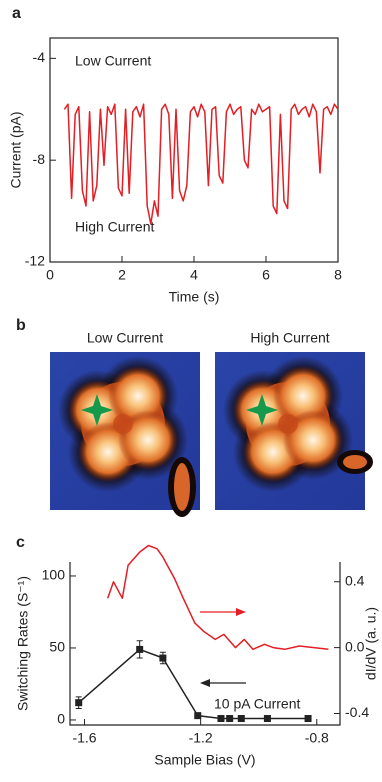 Image resolution: width=382 pixels, height=782 pixels. I want to click on x-tick-label: 0, so click(50, 275).